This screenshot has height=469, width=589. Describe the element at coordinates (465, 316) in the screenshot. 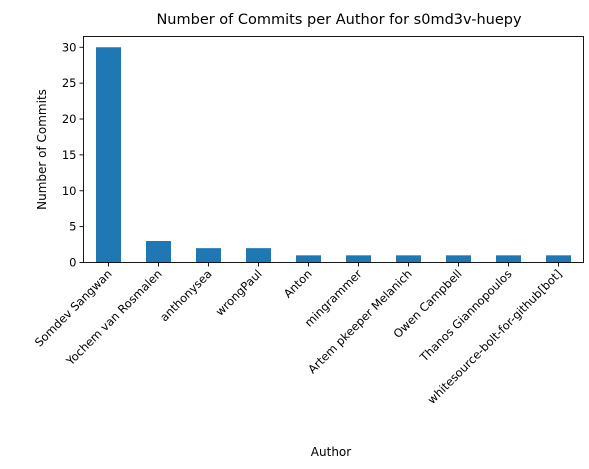

I see `x-tick-label: Thanos Giannopoulos` at that location.